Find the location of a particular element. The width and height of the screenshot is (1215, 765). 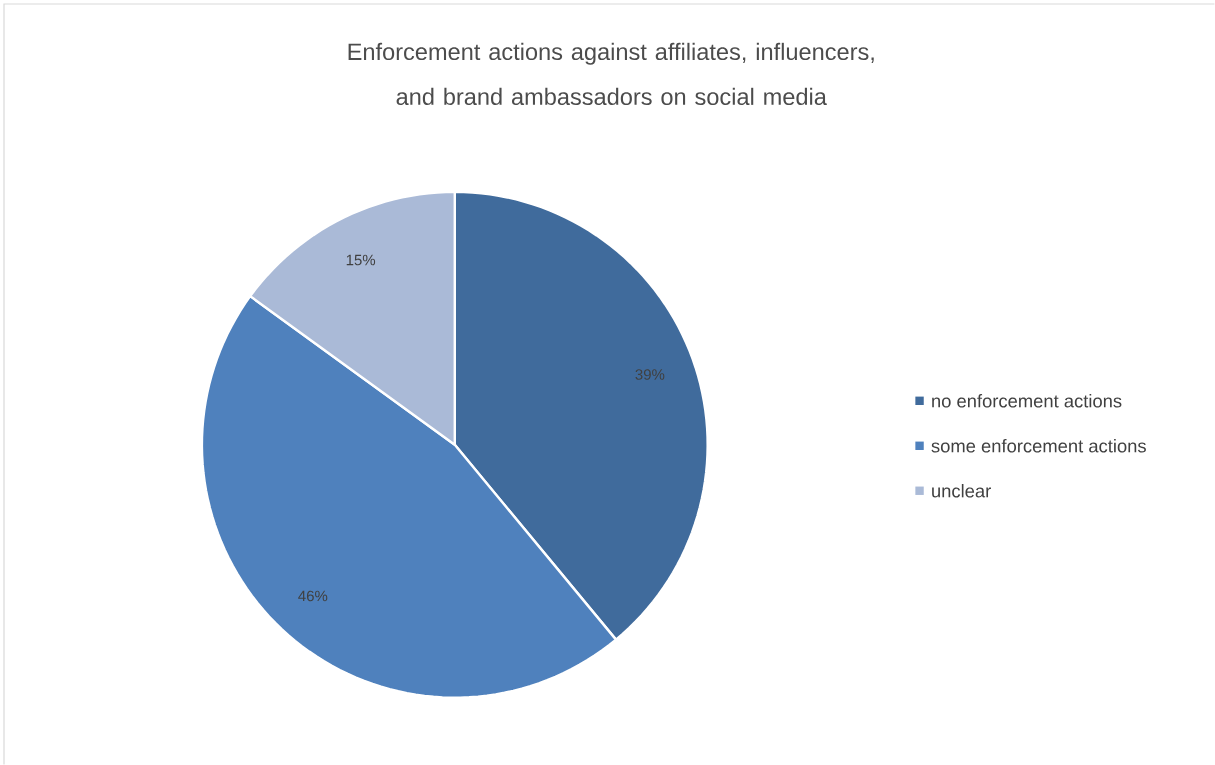

chart-title: Enforcement actions against affiliates, influencers, and brand ambassadors on social media is located at coordinates (611, 73).